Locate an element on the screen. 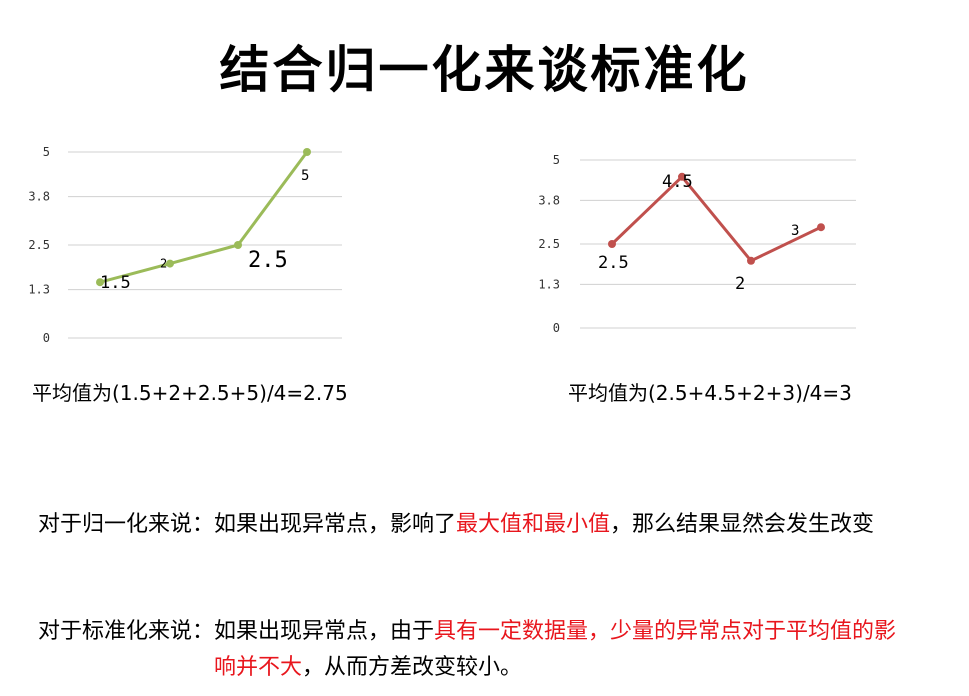 The width and height of the screenshot is (969, 696). note-text: ，从而方差改变较小。 is located at coordinates (412, 667).